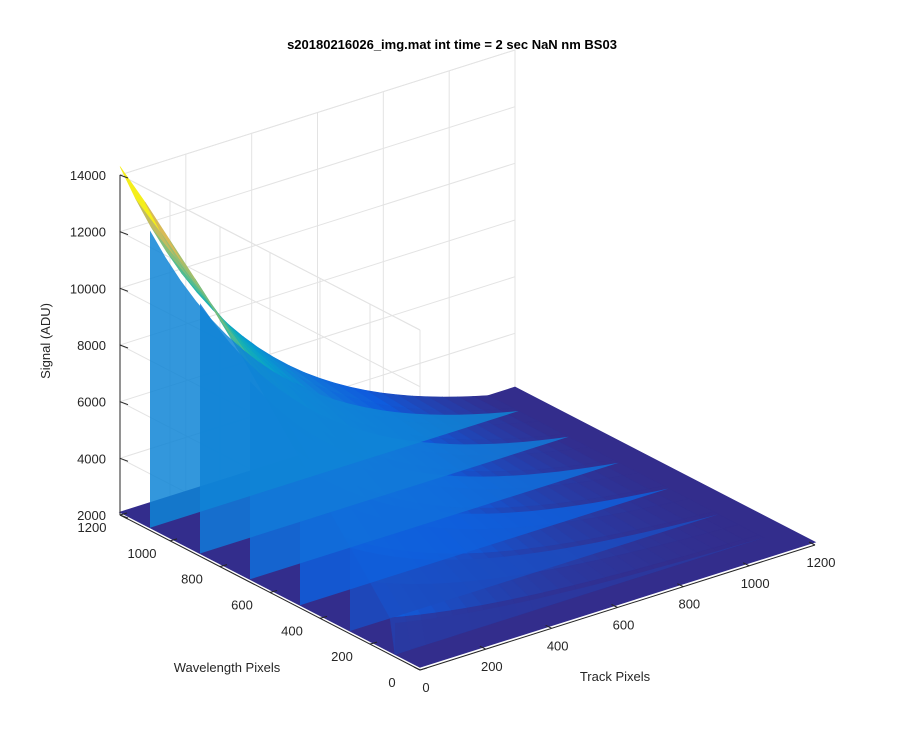  What do you see at coordinates (88, 232) in the screenshot?
I see `z-tick-label: 12000` at bounding box center [88, 232].